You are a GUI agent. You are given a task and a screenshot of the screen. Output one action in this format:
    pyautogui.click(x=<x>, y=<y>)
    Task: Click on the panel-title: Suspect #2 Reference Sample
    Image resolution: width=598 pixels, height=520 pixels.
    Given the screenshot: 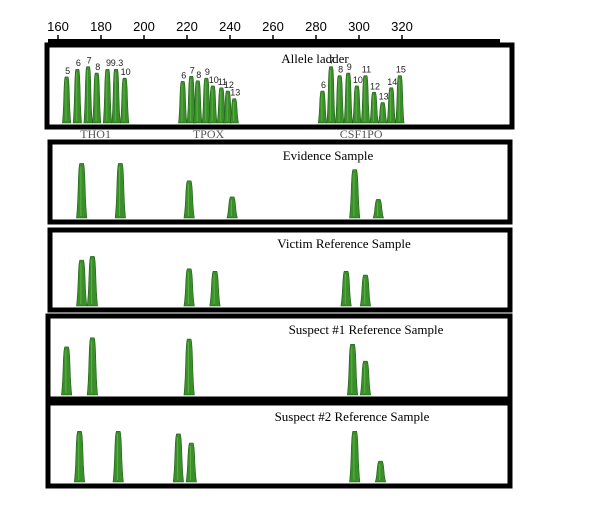 What is the action you would take?
    pyautogui.click(x=352, y=416)
    